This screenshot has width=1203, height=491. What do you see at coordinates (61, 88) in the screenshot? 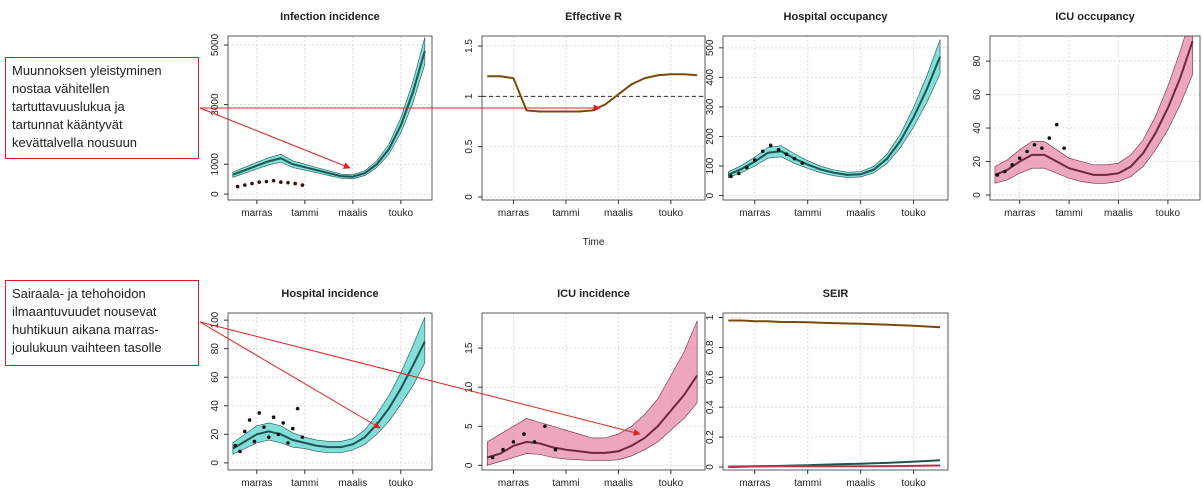
I see `annotation-line: nostaa vähitellen` at bounding box center [61, 88].